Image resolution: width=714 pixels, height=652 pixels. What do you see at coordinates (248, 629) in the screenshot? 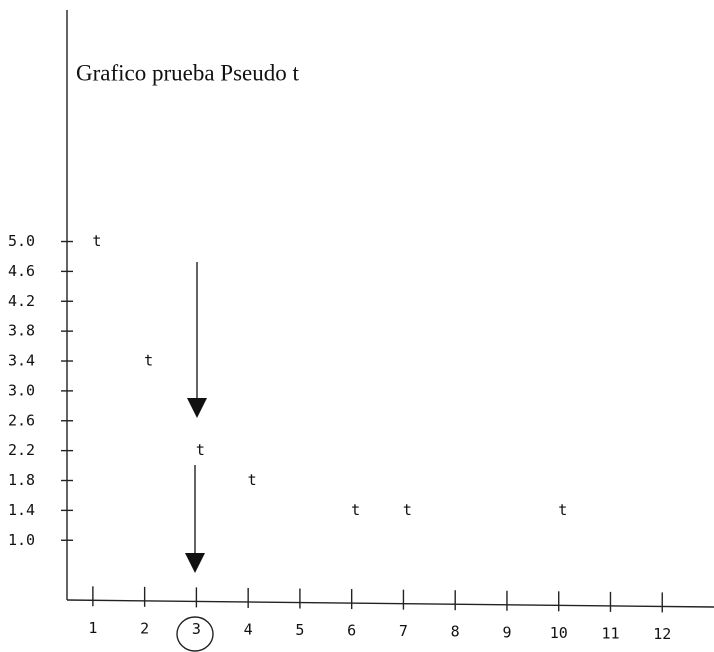
I see `x-tick-label: 4` at bounding box center [248, 629].